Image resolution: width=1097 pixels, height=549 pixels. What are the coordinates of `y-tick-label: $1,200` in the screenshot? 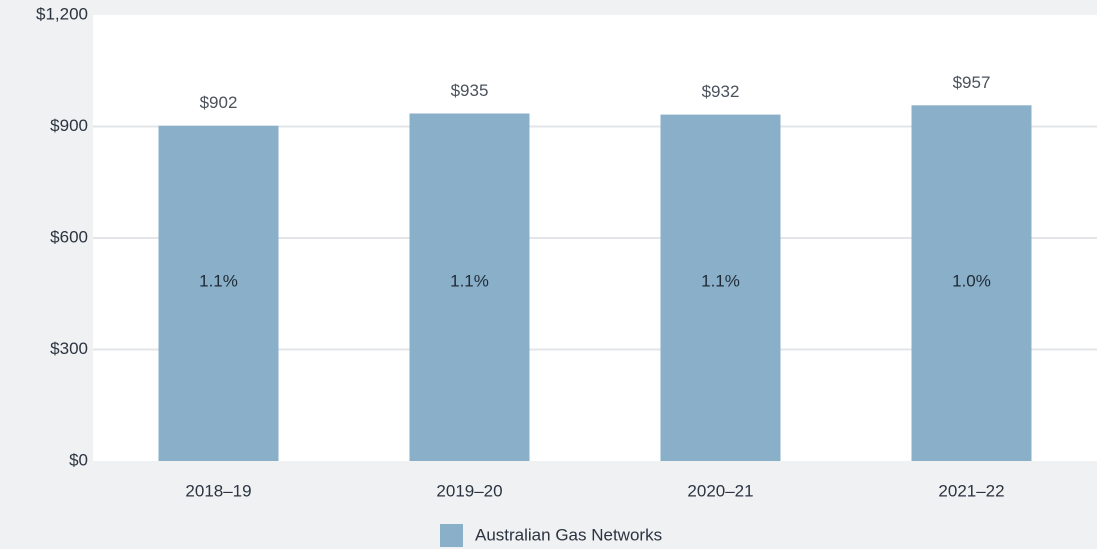 It's located at (62, 13).